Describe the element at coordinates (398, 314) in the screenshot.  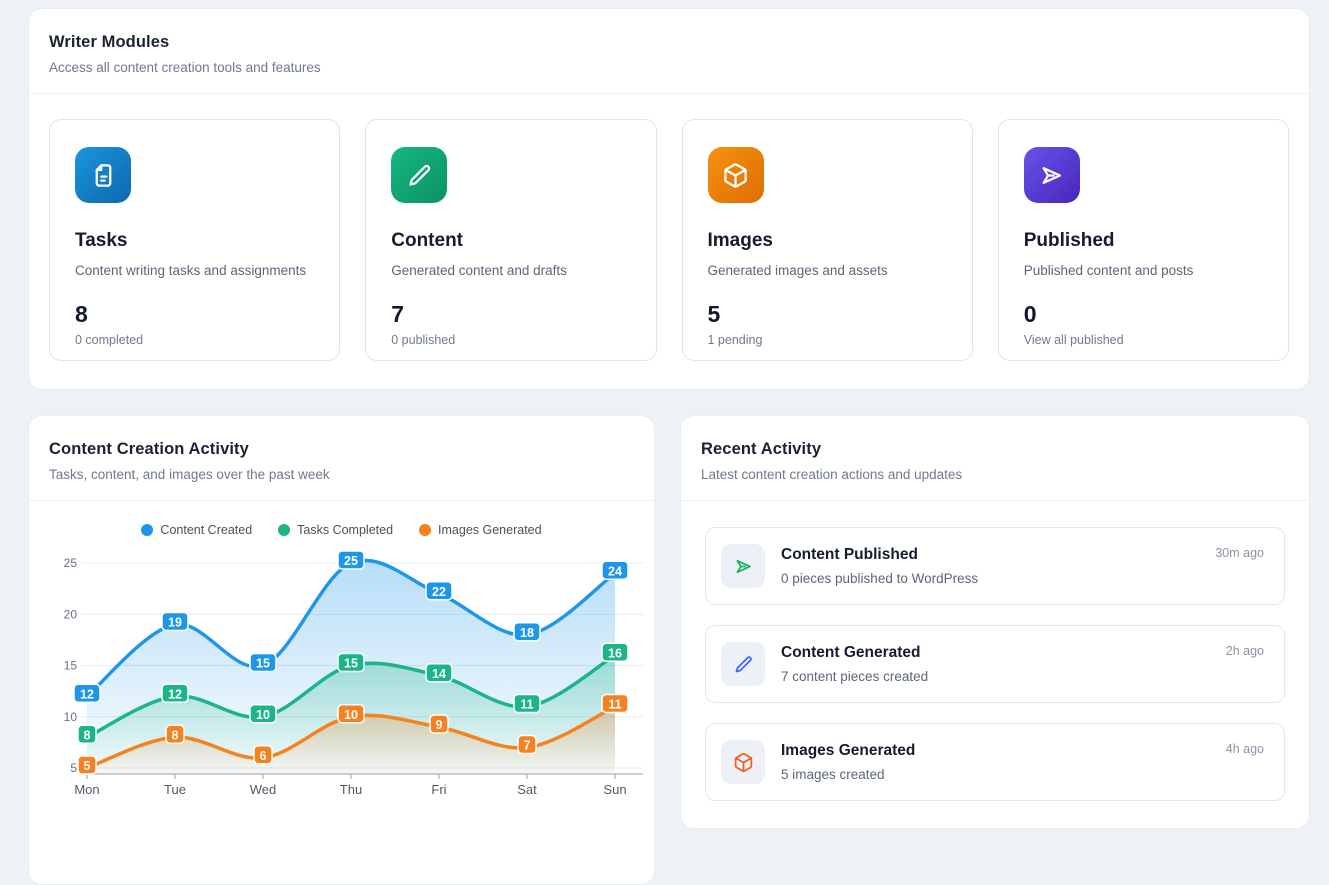
I see `module-count: 7` at that location.